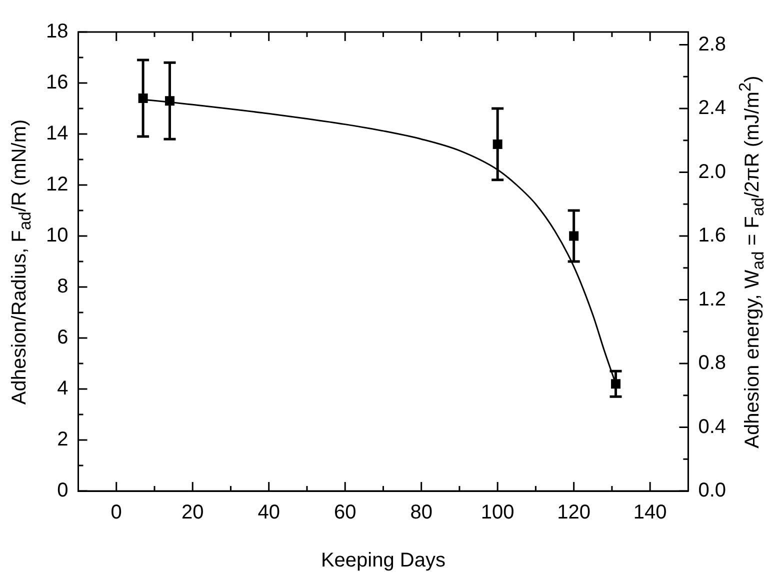 This screenshot has width=772, height=581. What do you see at coordinates (62, 287) in the screenshot?
I see `y-tick-label: 8` at bounding box center [62, 287].